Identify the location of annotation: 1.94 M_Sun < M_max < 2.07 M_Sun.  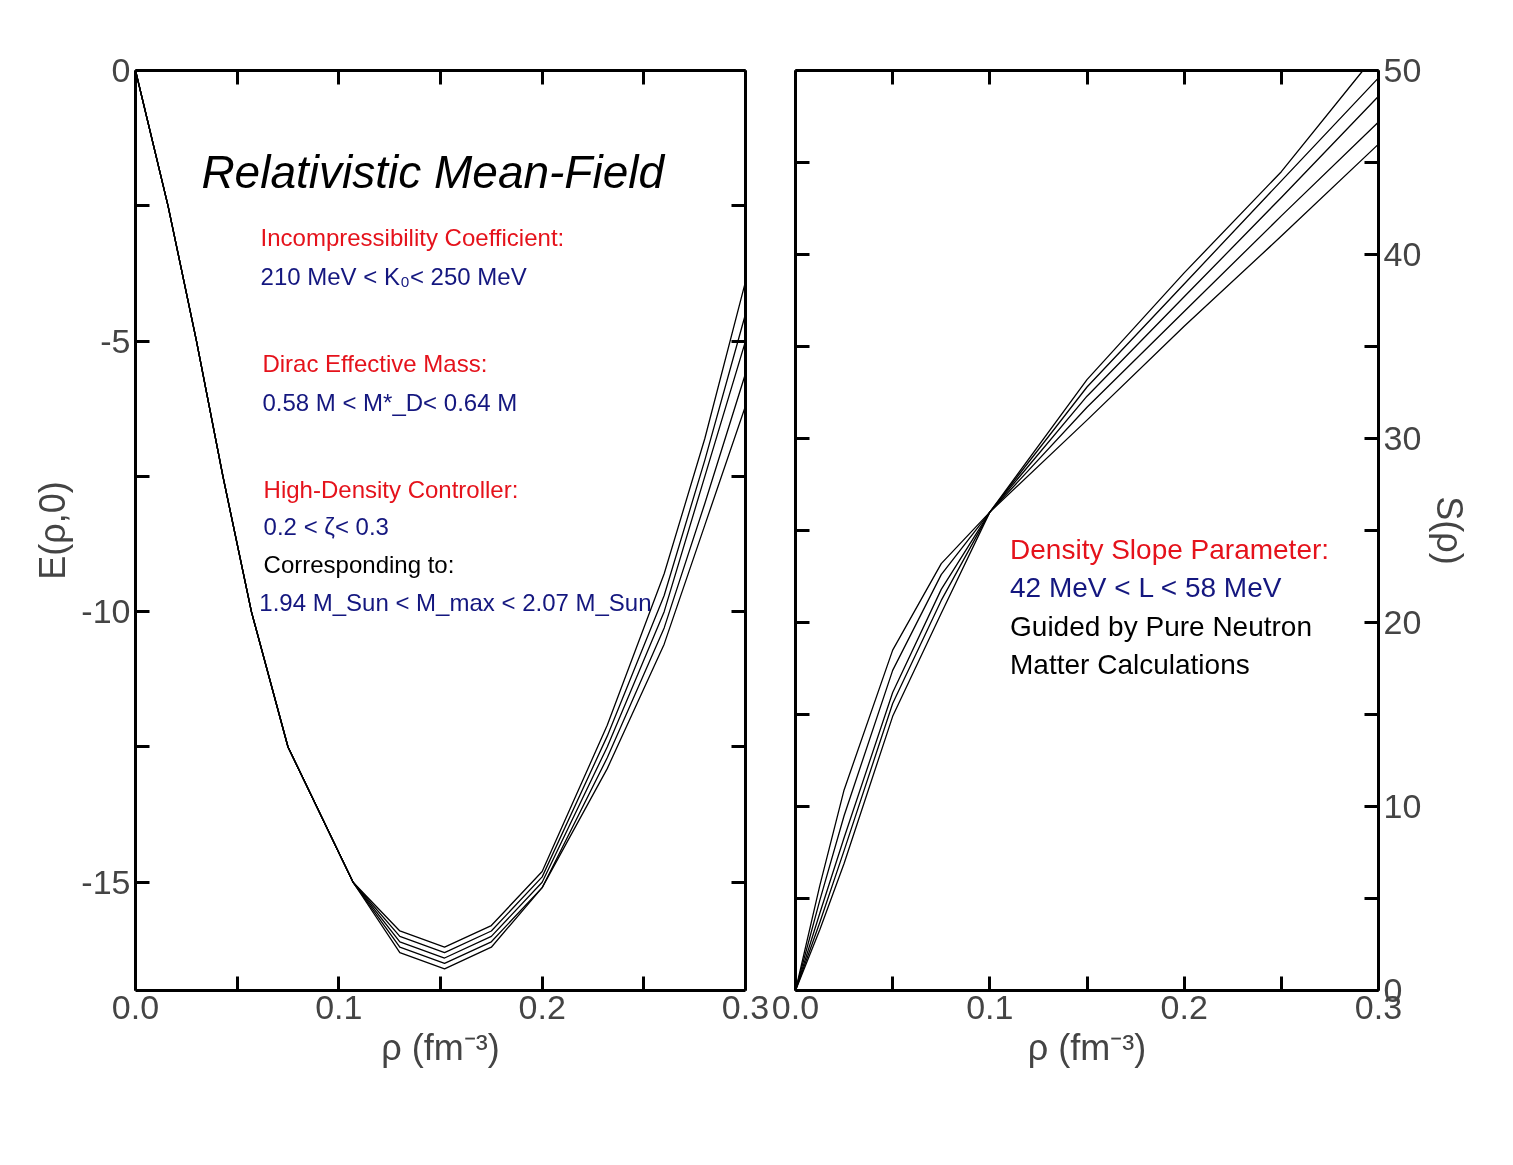
(455, 602).